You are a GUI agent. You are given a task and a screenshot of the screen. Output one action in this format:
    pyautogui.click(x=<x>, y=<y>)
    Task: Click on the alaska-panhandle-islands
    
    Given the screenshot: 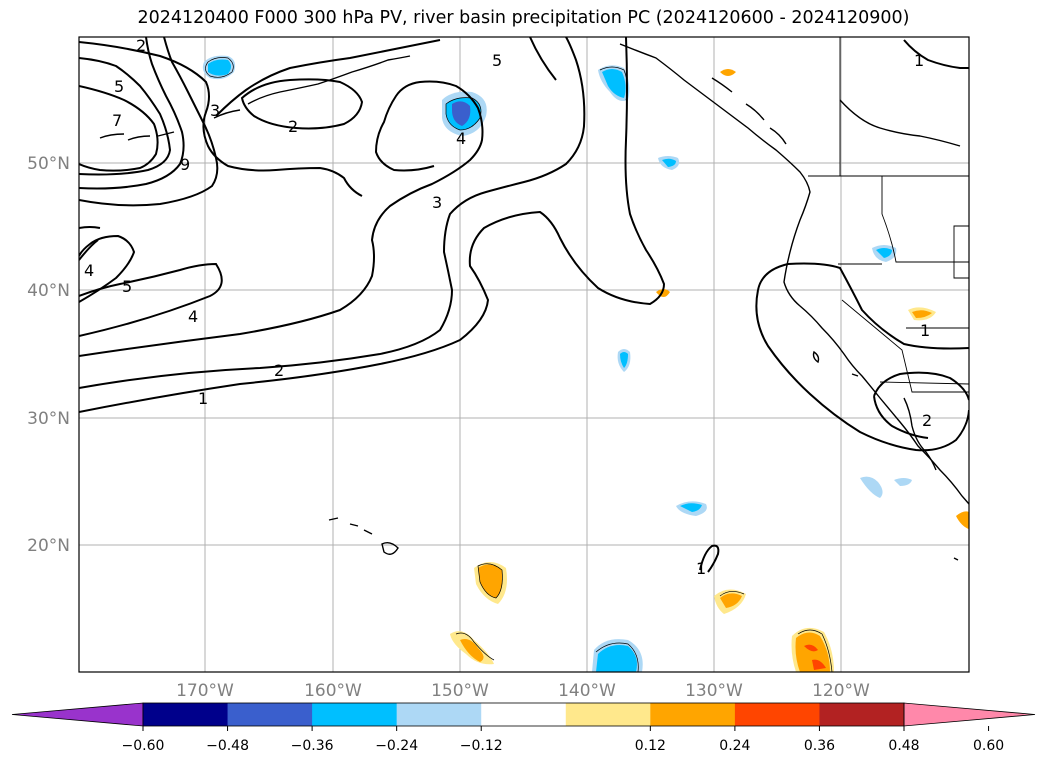 What is the action you would take?
    pyautogui.click(x=749, y=111)
    